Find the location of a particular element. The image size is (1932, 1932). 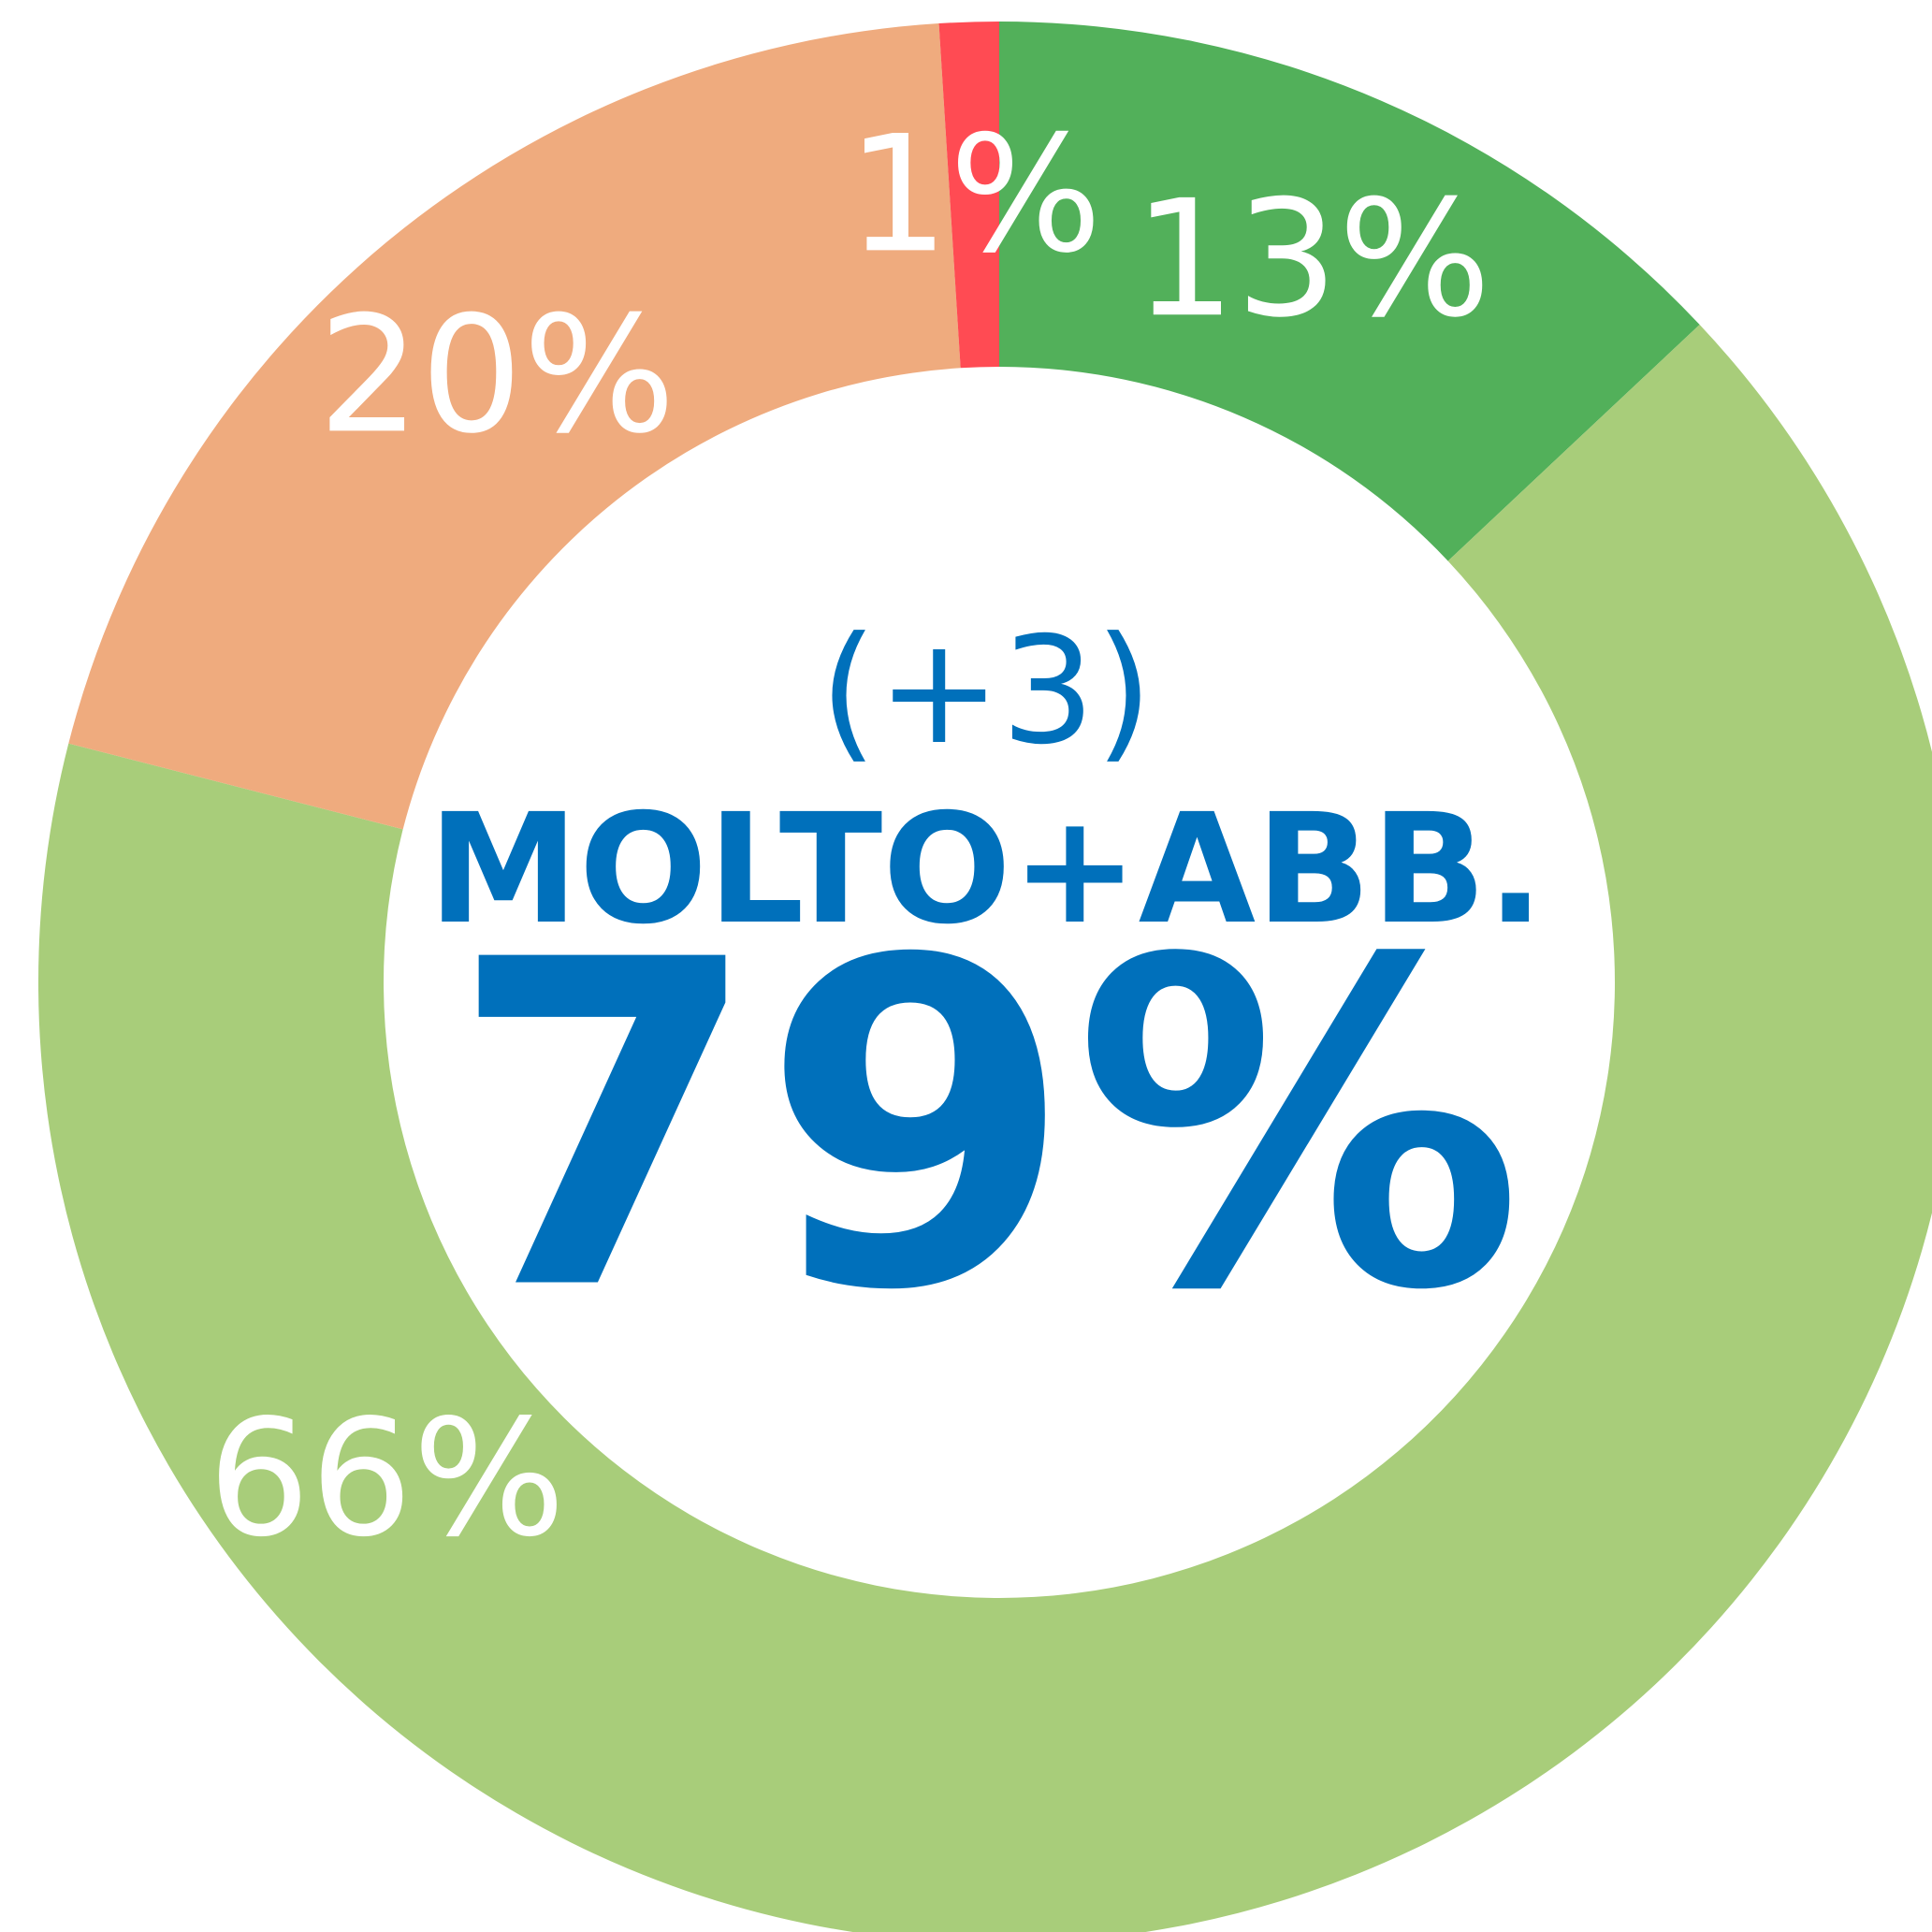

value-label: 1% is located at coordinates (974, 194).